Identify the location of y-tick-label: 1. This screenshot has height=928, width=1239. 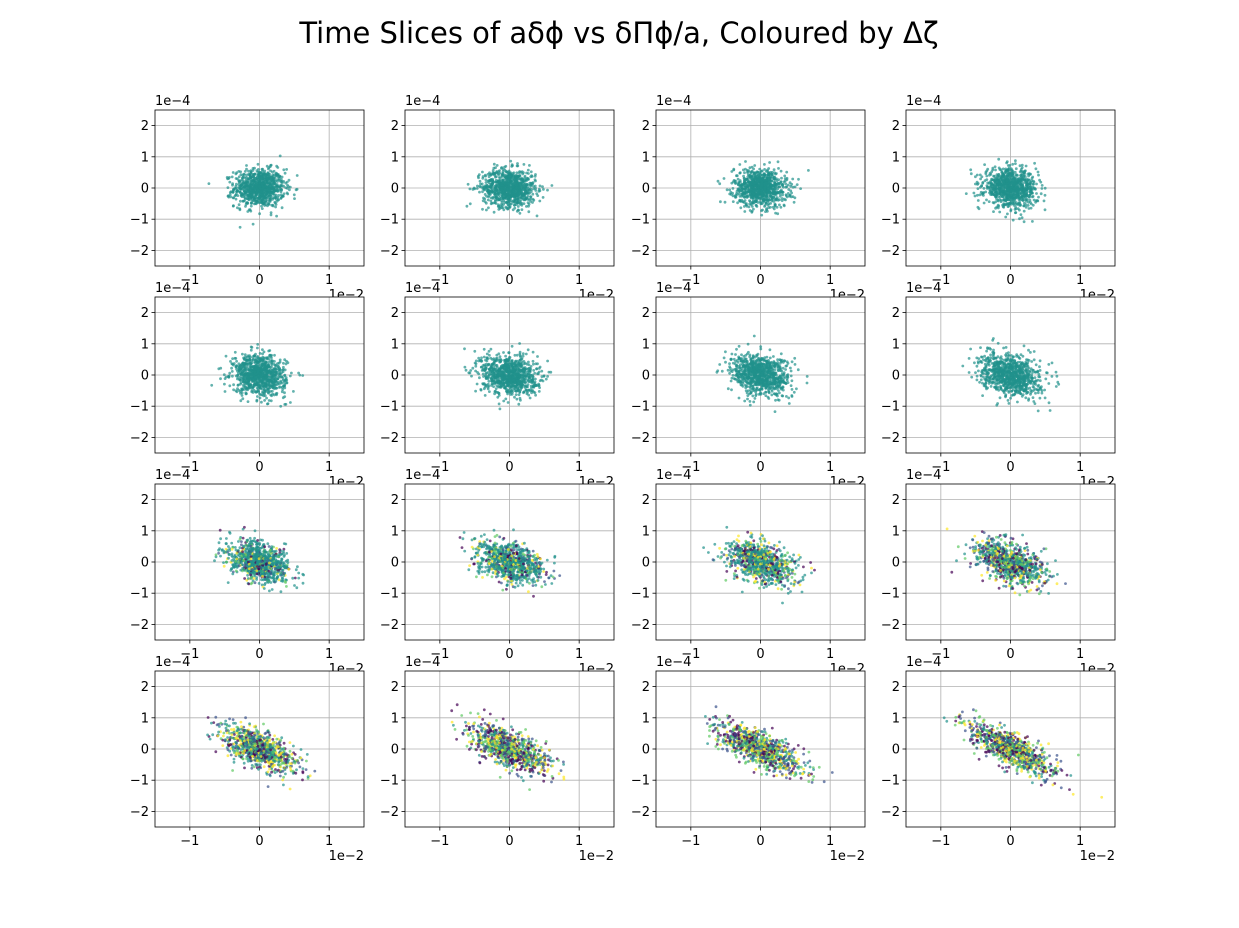
(896, 157).